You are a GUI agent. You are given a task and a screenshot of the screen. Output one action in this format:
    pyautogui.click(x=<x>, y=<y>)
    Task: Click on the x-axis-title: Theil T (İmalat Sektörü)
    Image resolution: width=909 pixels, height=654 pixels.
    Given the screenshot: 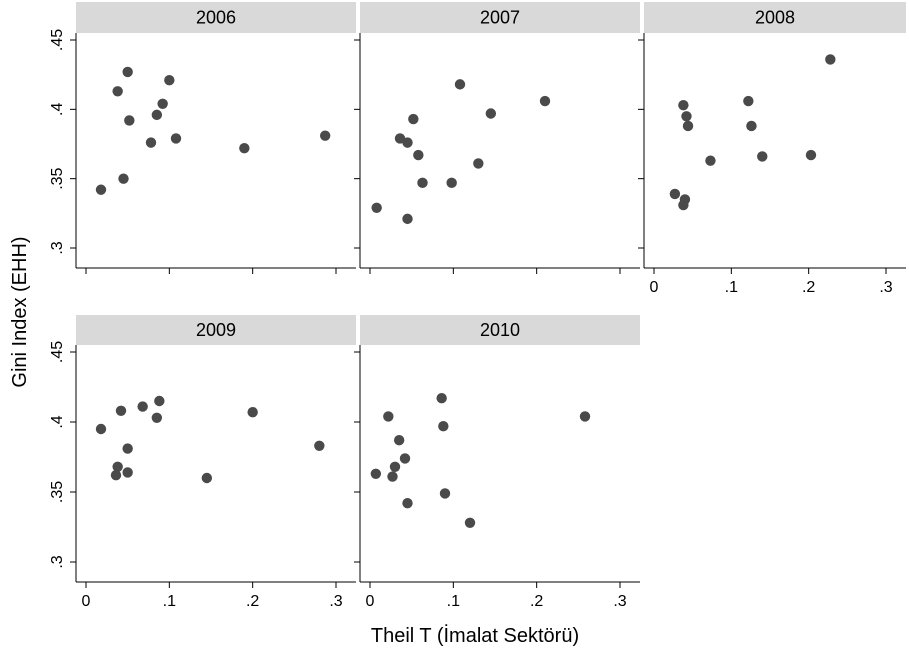 What is the action you would take?
    pyautogui.click(x=475, y=635)
    